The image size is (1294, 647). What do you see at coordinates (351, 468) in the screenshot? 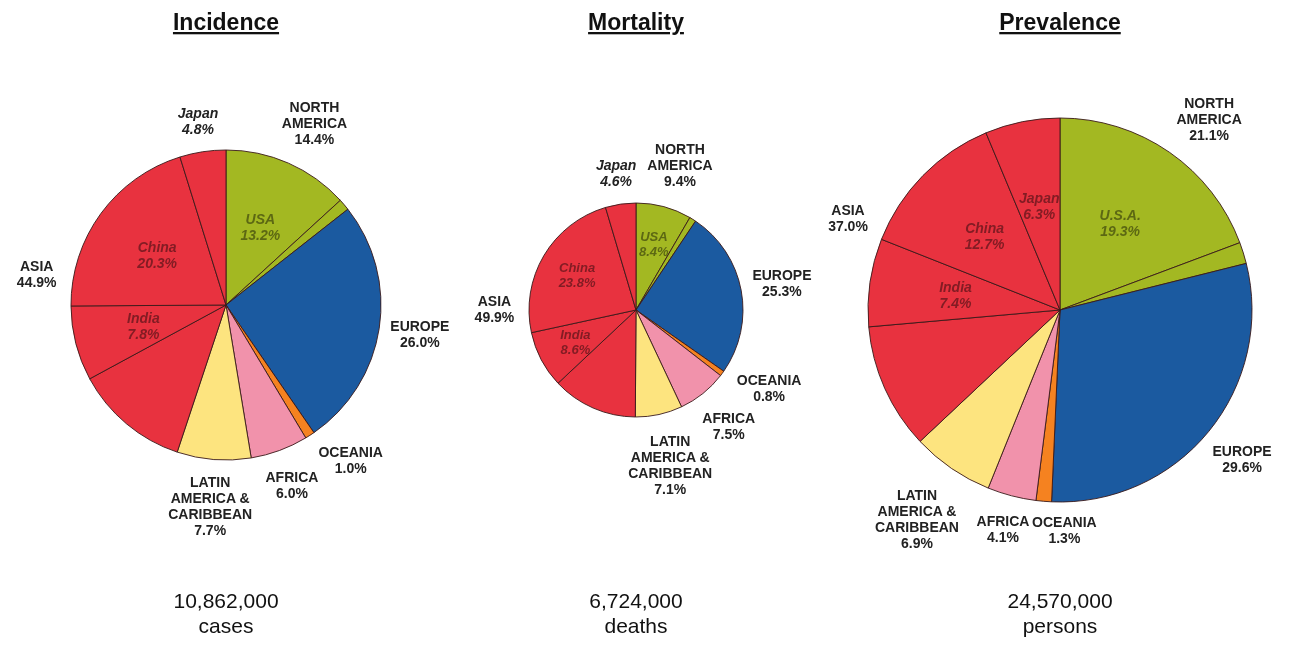
I see `data-label: 1.0%` at bounding box center [351, 468].